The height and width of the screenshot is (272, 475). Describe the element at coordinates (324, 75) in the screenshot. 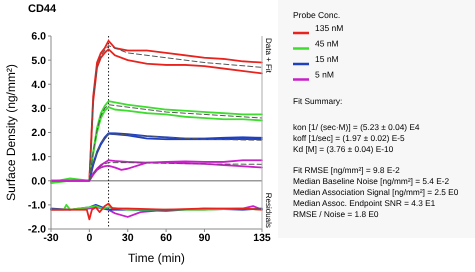

I see `legend-label: 5 nM` at that location.